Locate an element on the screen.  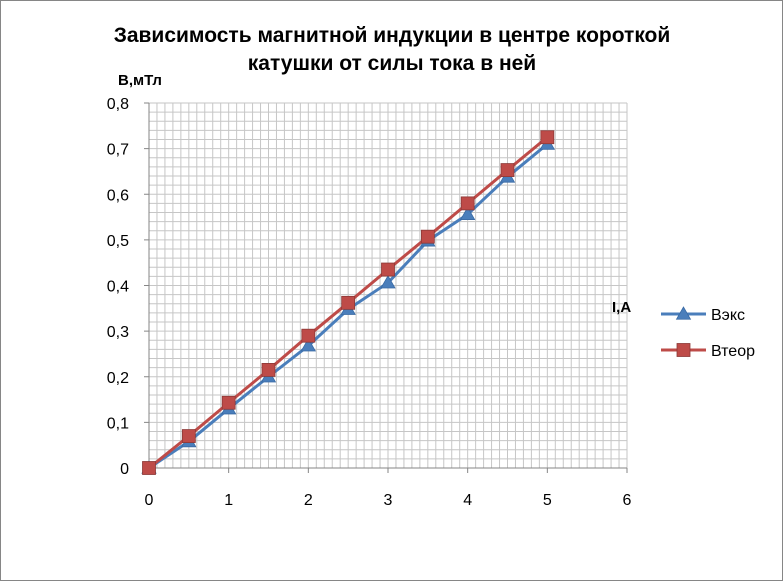
y-tick-label: 0,3 is located at coordinates (118, 332).